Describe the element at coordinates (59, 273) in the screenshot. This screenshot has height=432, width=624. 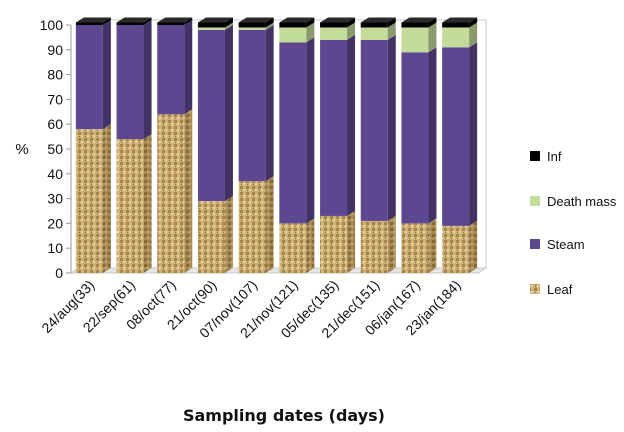
I see `y-tick-label: 0` at that location.